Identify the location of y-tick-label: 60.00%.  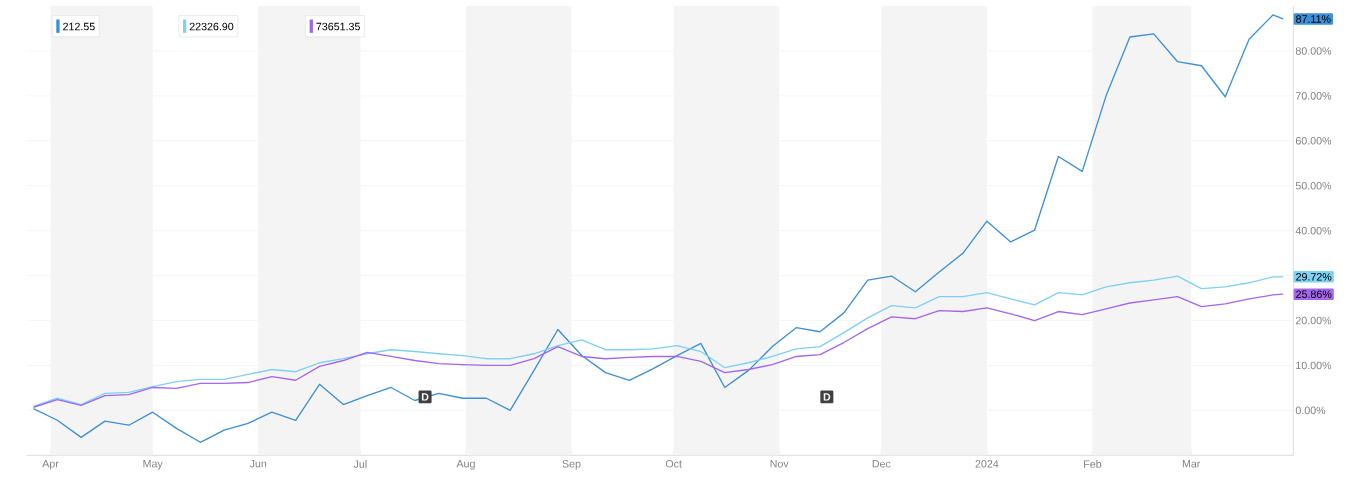
(1313, 141).